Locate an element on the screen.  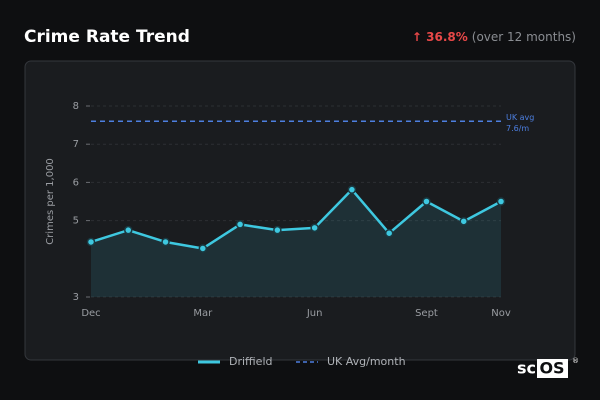
reference-label: 7.6/m is located at coordinates (517, 128).